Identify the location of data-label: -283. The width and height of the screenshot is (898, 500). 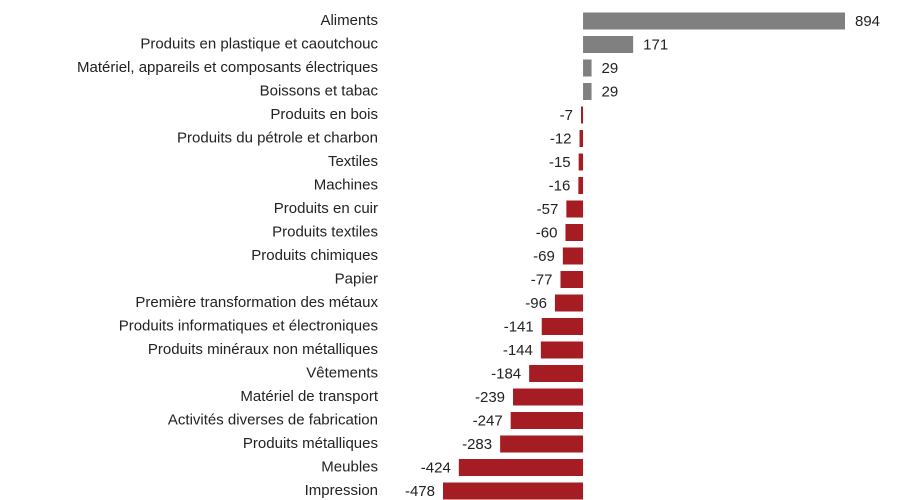
(477, 444).